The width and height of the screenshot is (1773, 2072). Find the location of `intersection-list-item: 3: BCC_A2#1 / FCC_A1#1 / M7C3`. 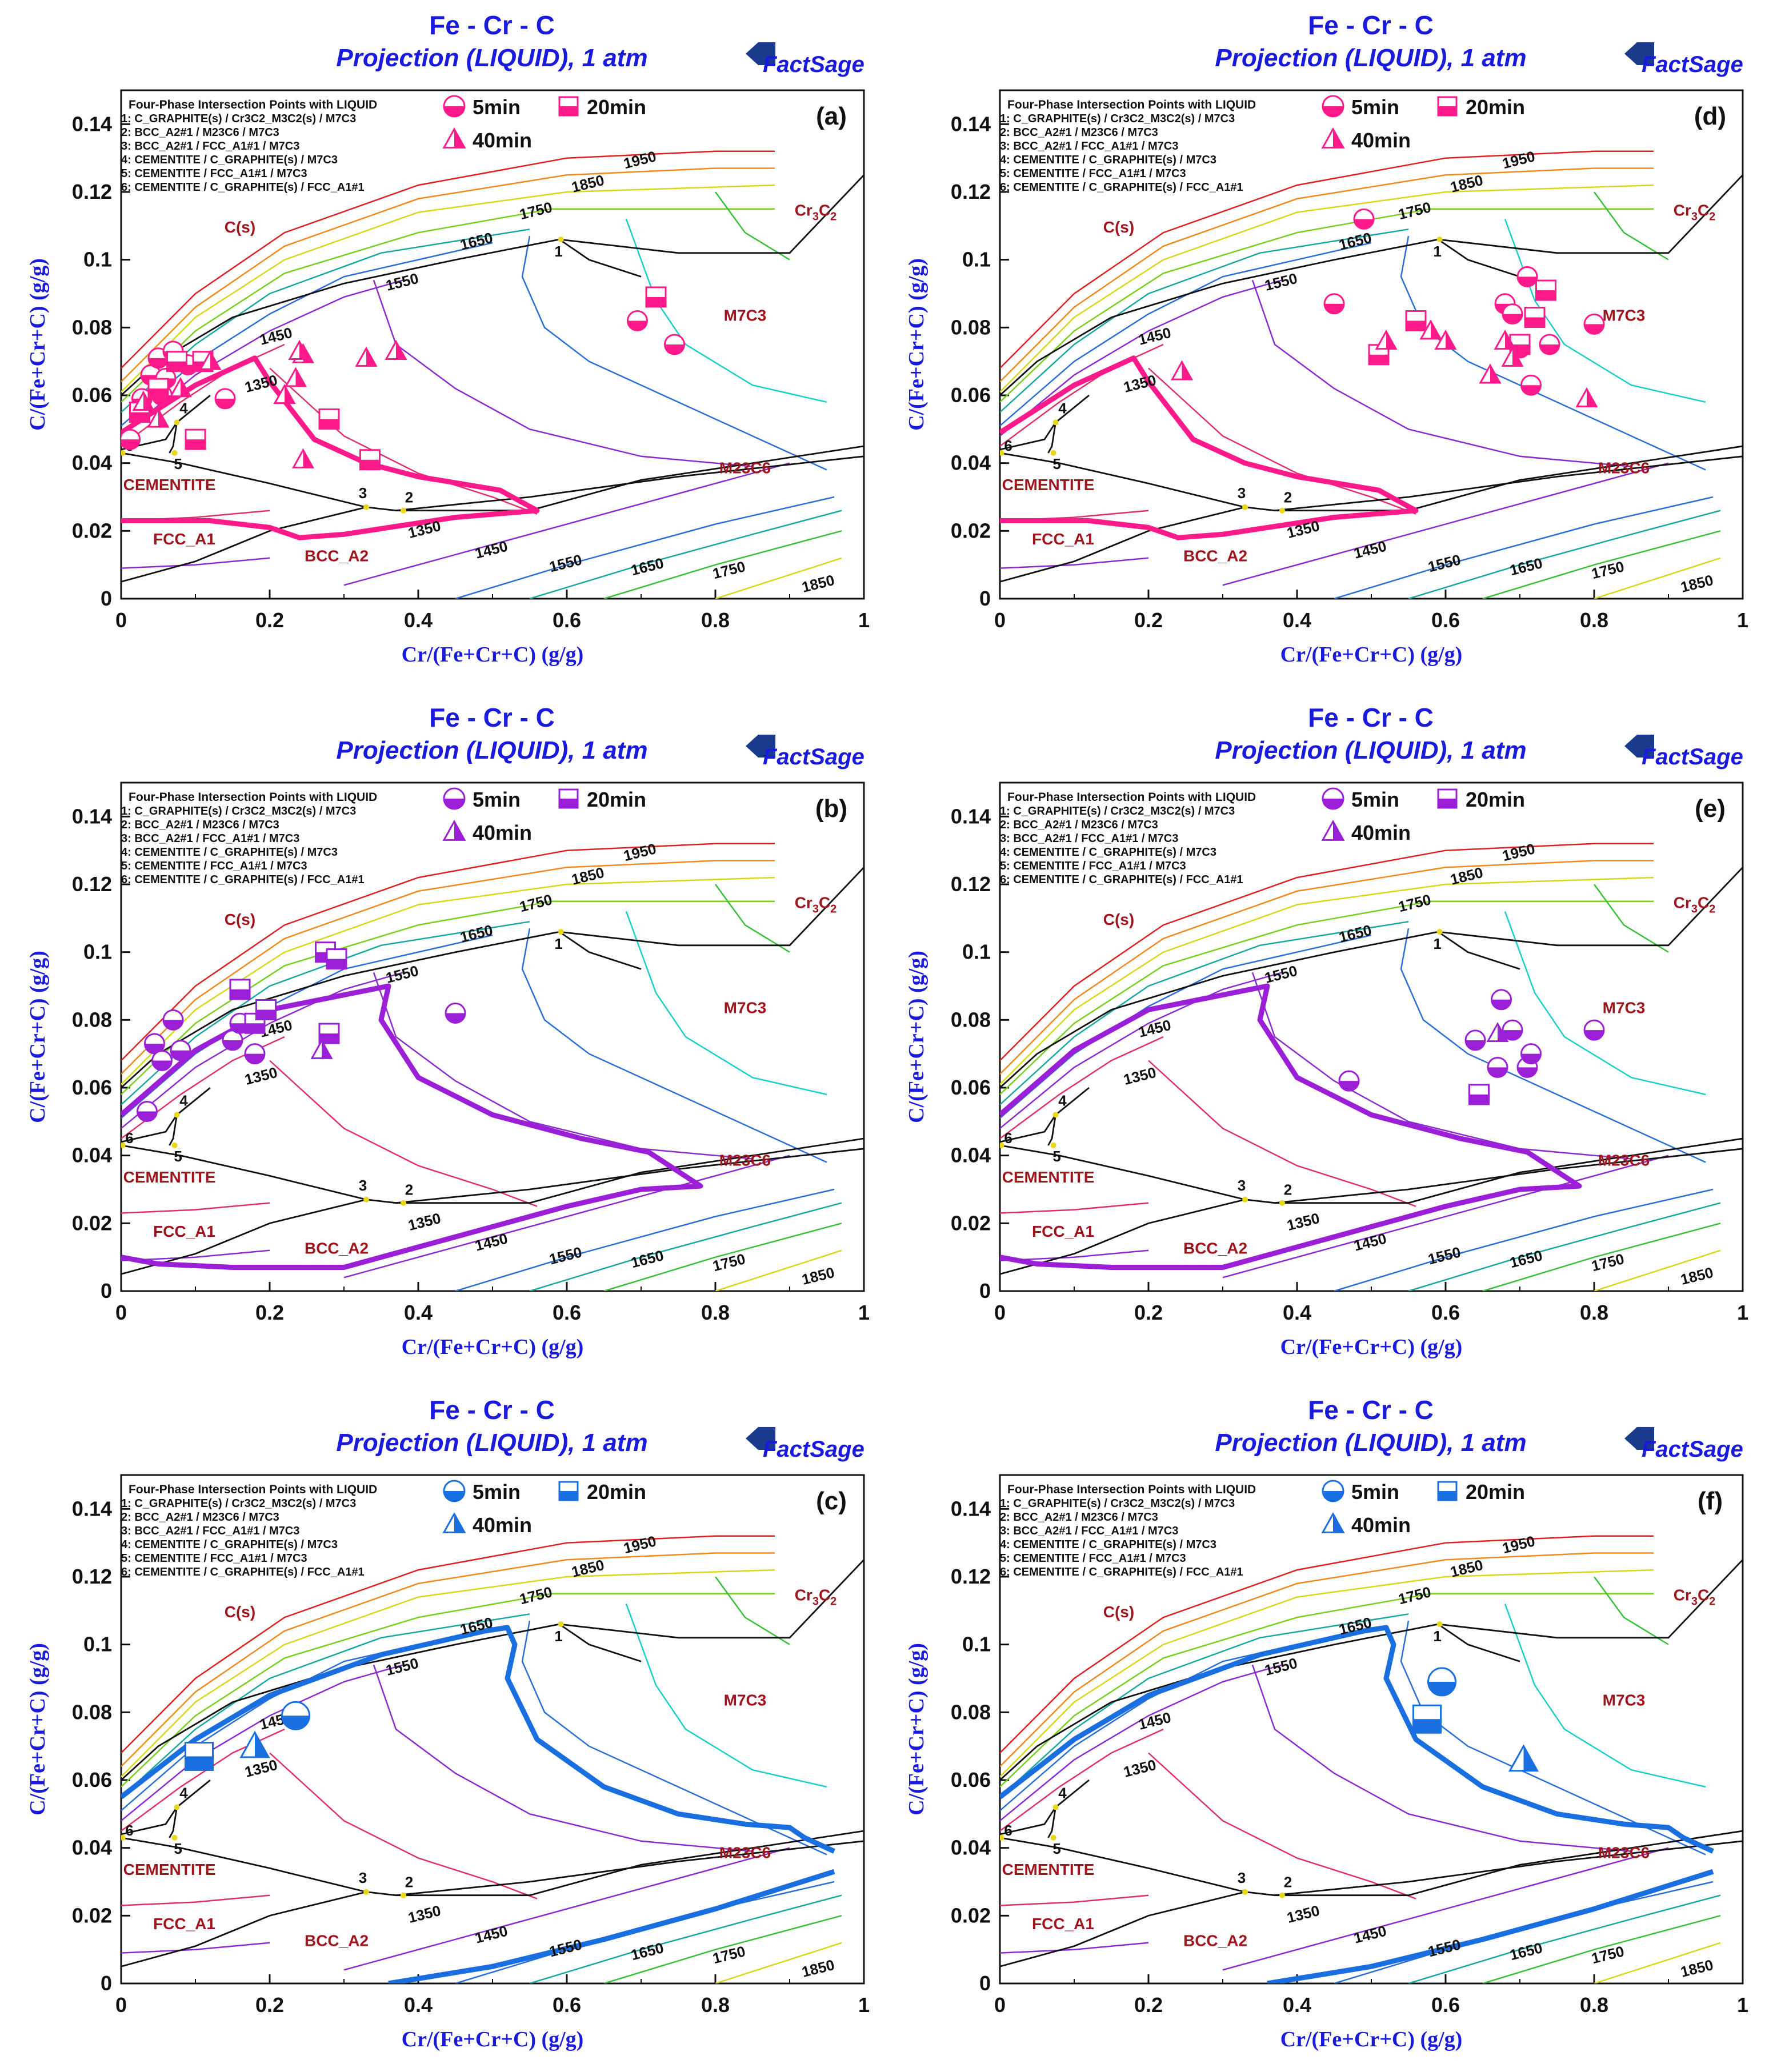

intersection-list-item: 3: BCC_A2#1 / FCC_A1#1 / M7C3 is located at coordinates (1089, 838).